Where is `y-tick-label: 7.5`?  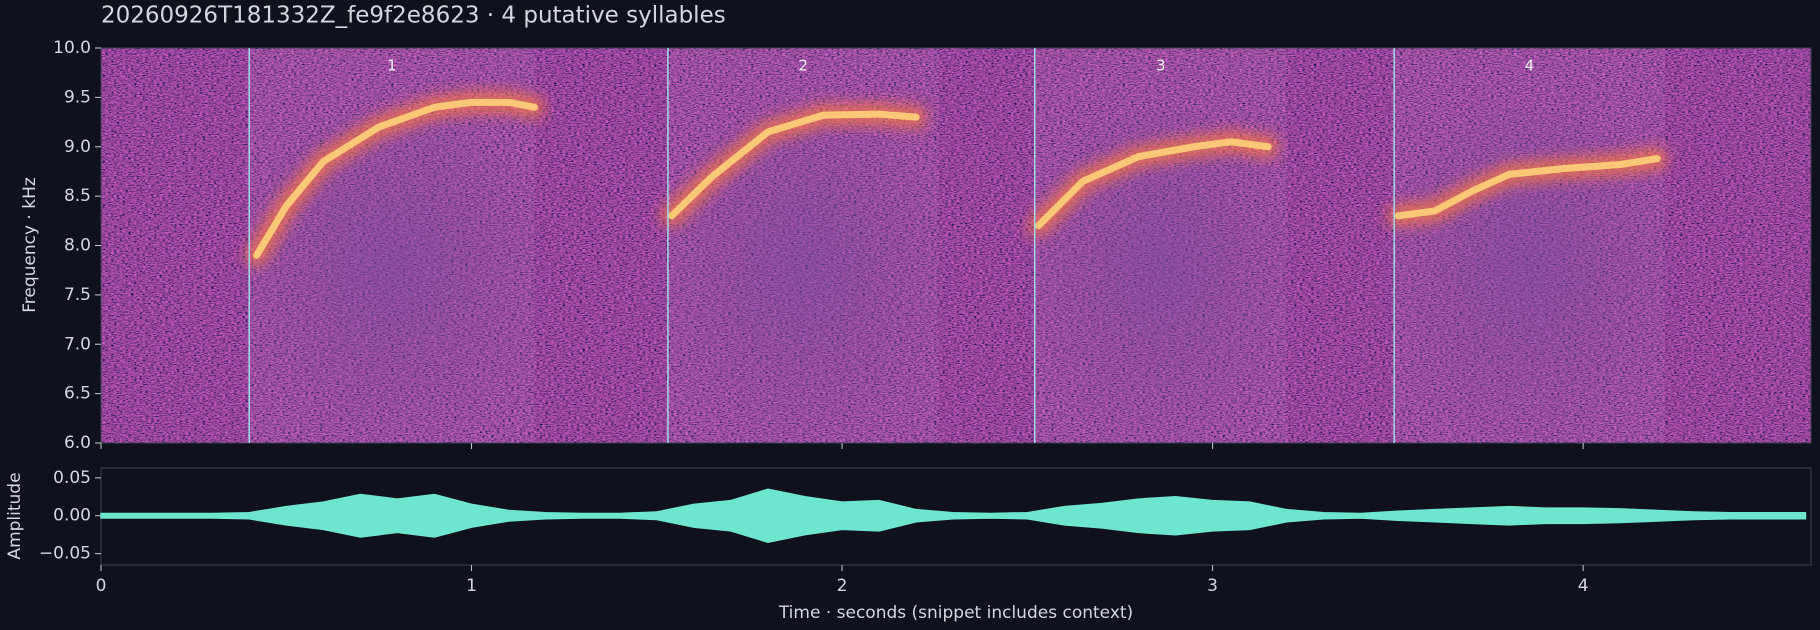
y-tick-label: 7.5 is located at coordinates (77, 295).